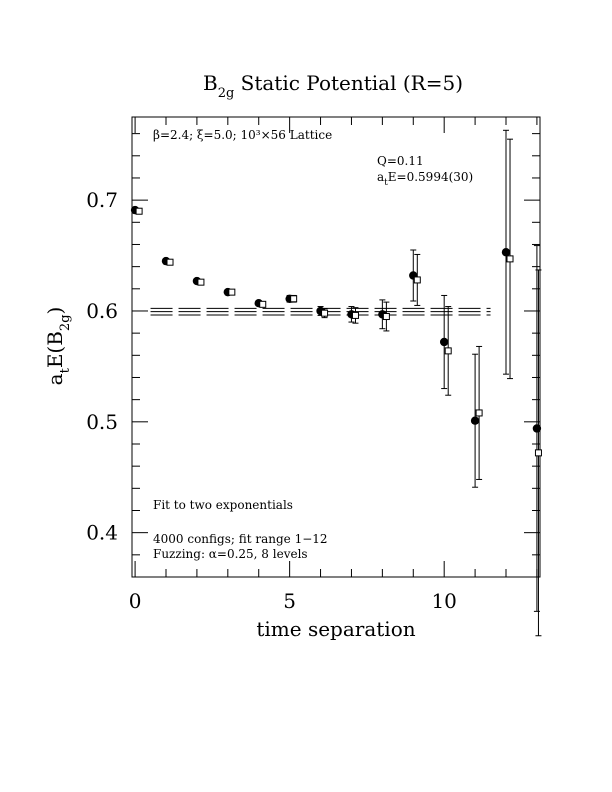 The width and height of the screenshot is (612, 792). I want to click on svg-text: atE(B2g), so click(58, 346).